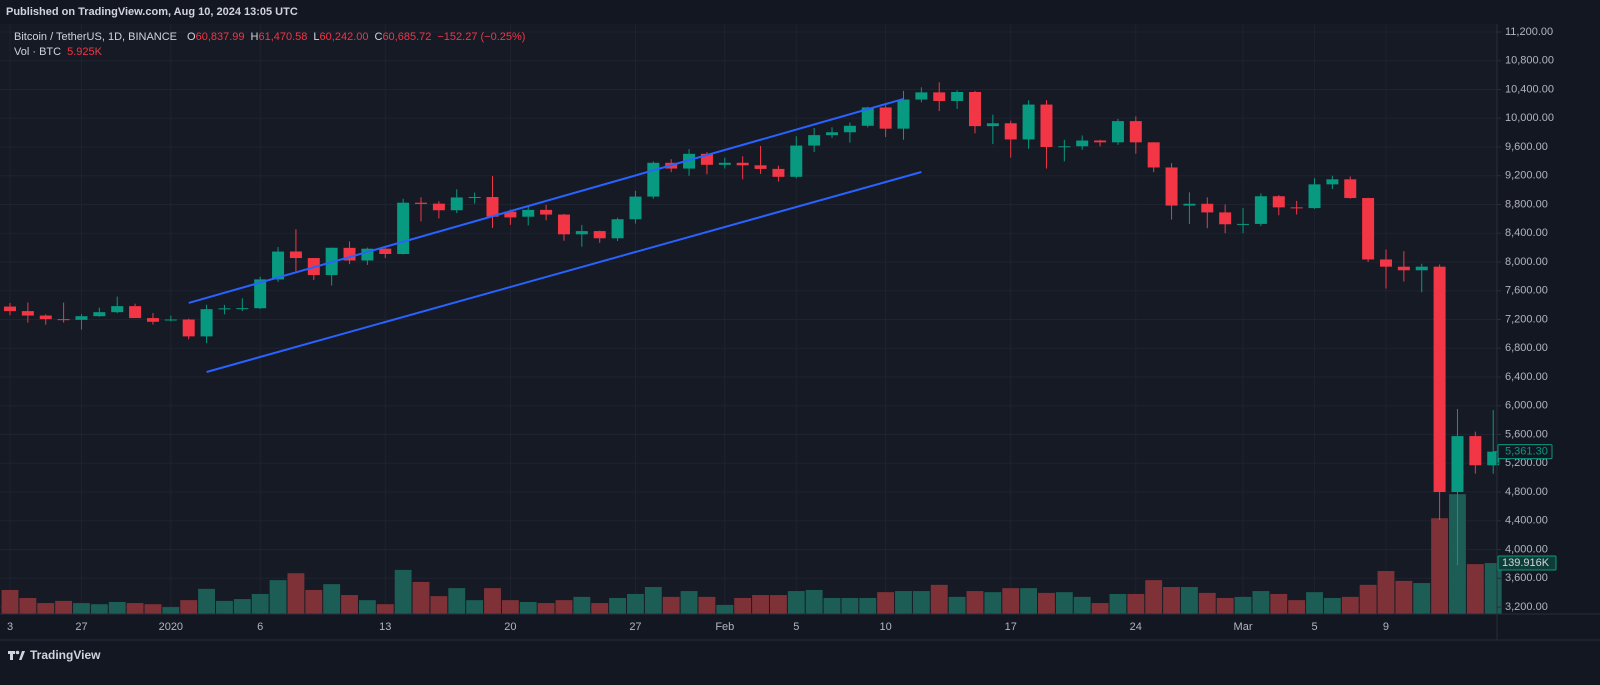 The image size is (1600, 685). Describe the element at coordinates (1526, 377) in the screenshot. I see `y-tick-label: 6,400.00` at that location.